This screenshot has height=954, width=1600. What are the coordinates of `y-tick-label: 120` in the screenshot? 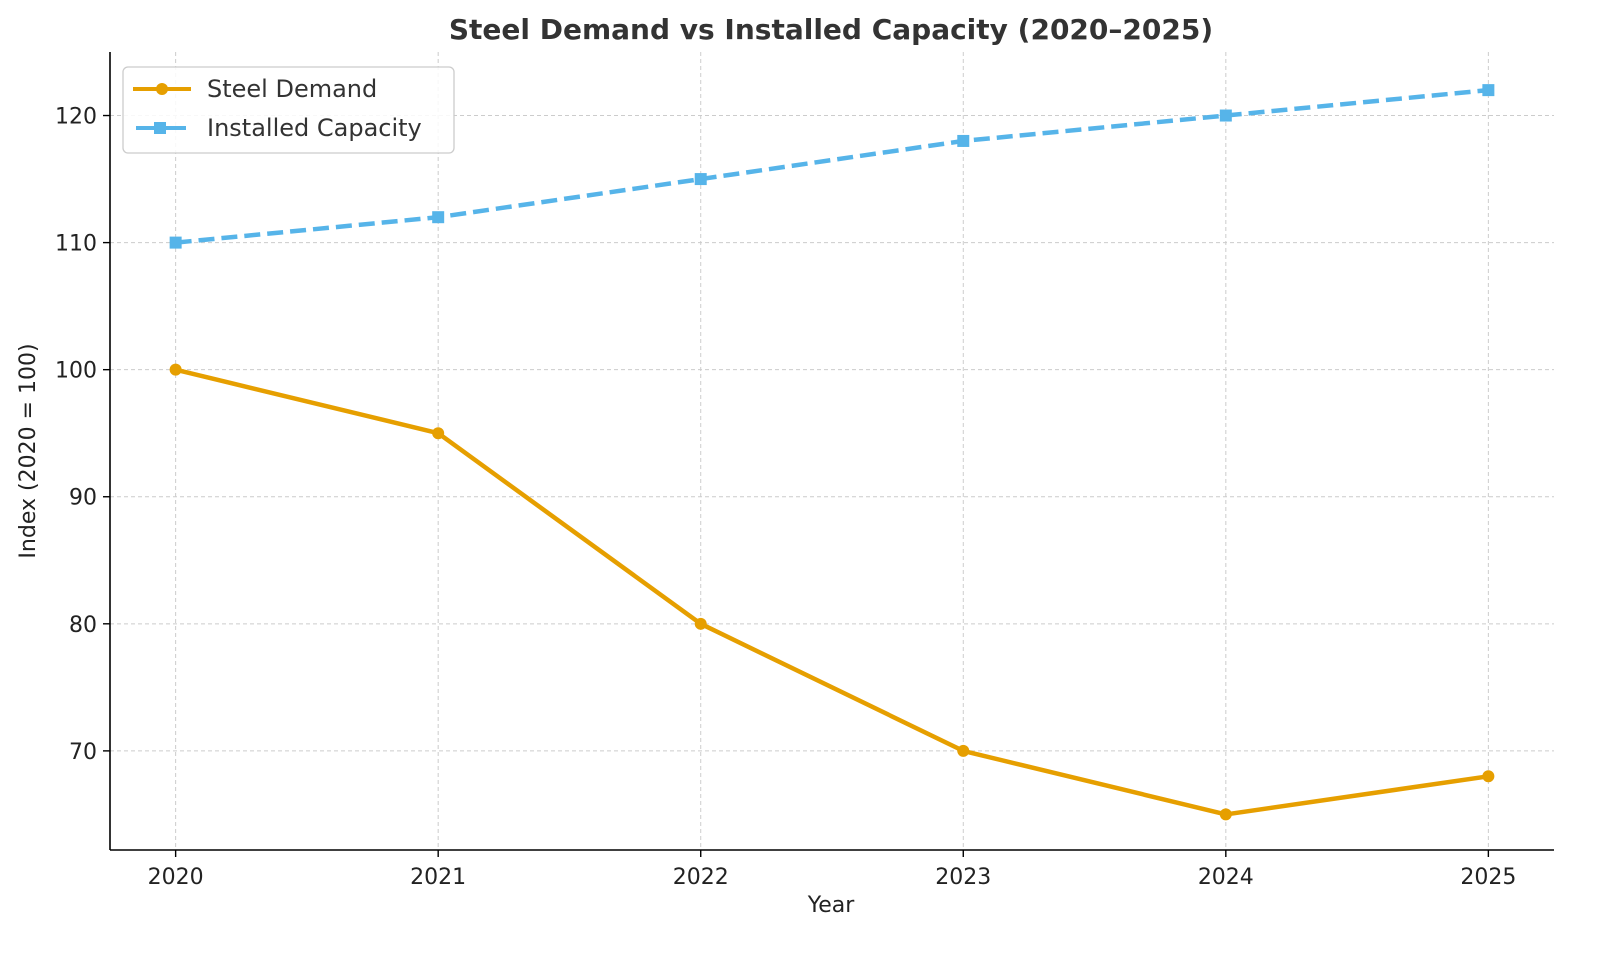 It's located at (76, 117).